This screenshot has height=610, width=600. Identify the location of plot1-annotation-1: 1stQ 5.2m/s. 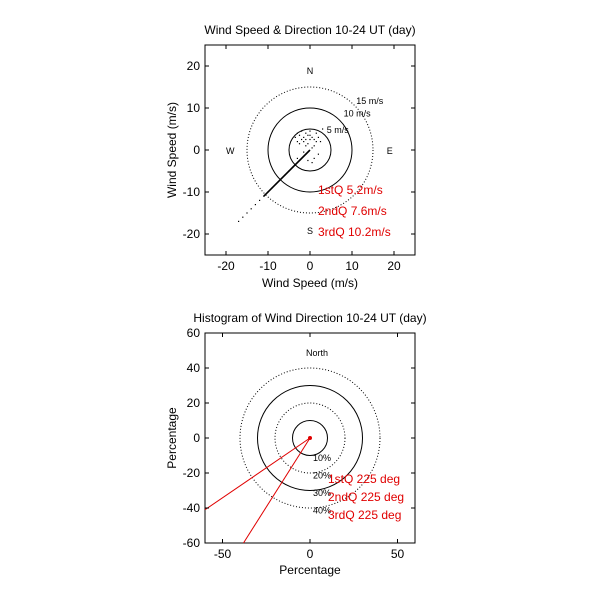
(350, 190).